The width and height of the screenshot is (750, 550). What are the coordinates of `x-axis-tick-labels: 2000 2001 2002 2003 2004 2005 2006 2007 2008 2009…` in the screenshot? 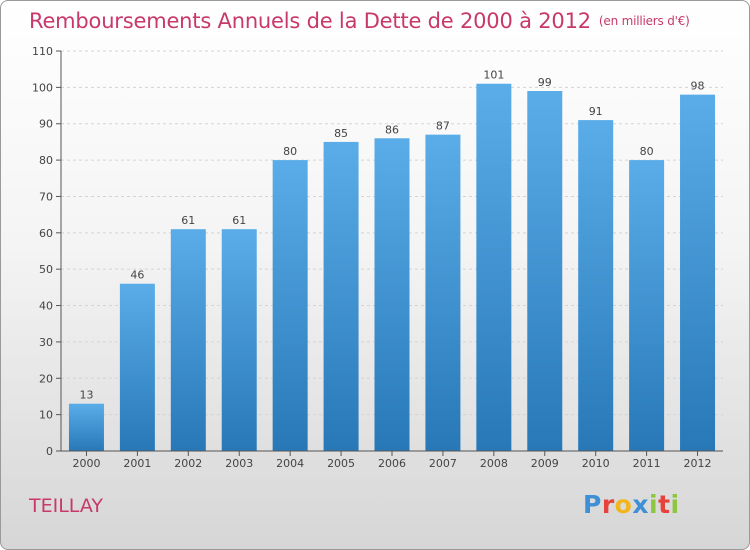 It's located at (392, 460).